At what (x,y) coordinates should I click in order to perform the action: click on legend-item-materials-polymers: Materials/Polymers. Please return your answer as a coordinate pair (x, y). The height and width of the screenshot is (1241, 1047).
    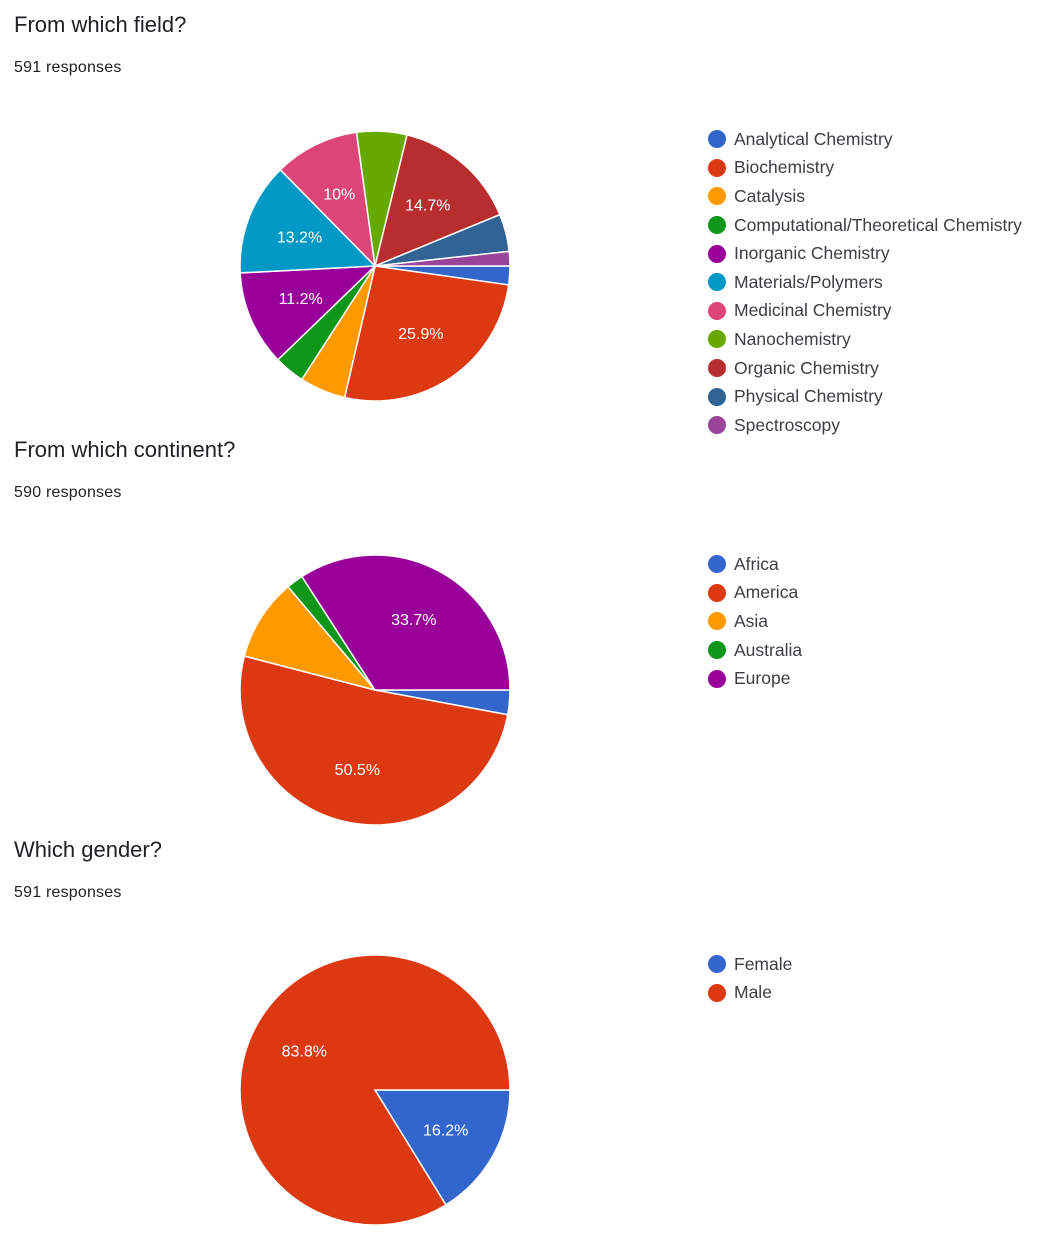
    Looking at the image, I should click on (865, 282).